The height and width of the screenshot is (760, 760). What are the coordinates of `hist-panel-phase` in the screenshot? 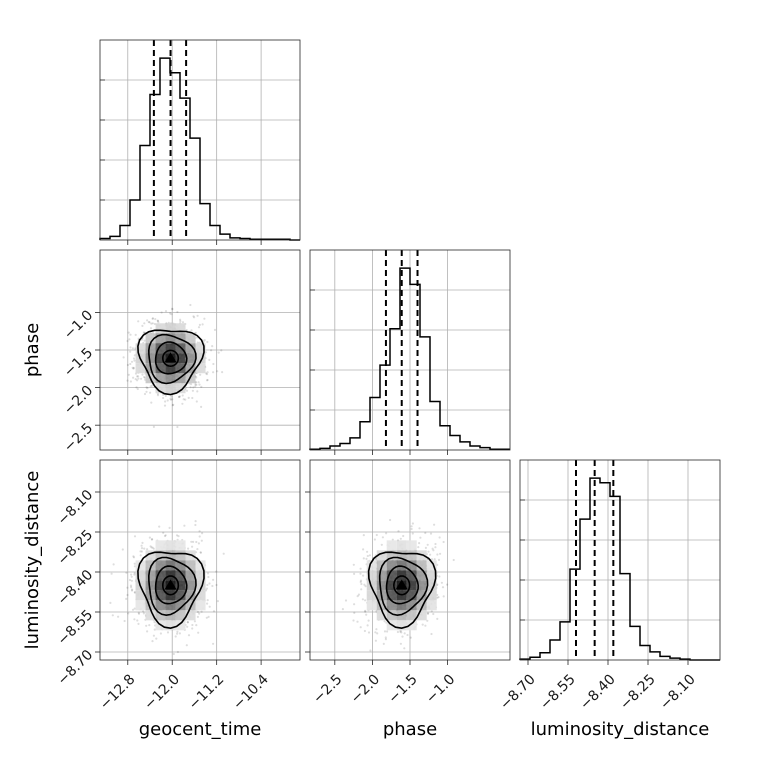 It's located at (410, 352).